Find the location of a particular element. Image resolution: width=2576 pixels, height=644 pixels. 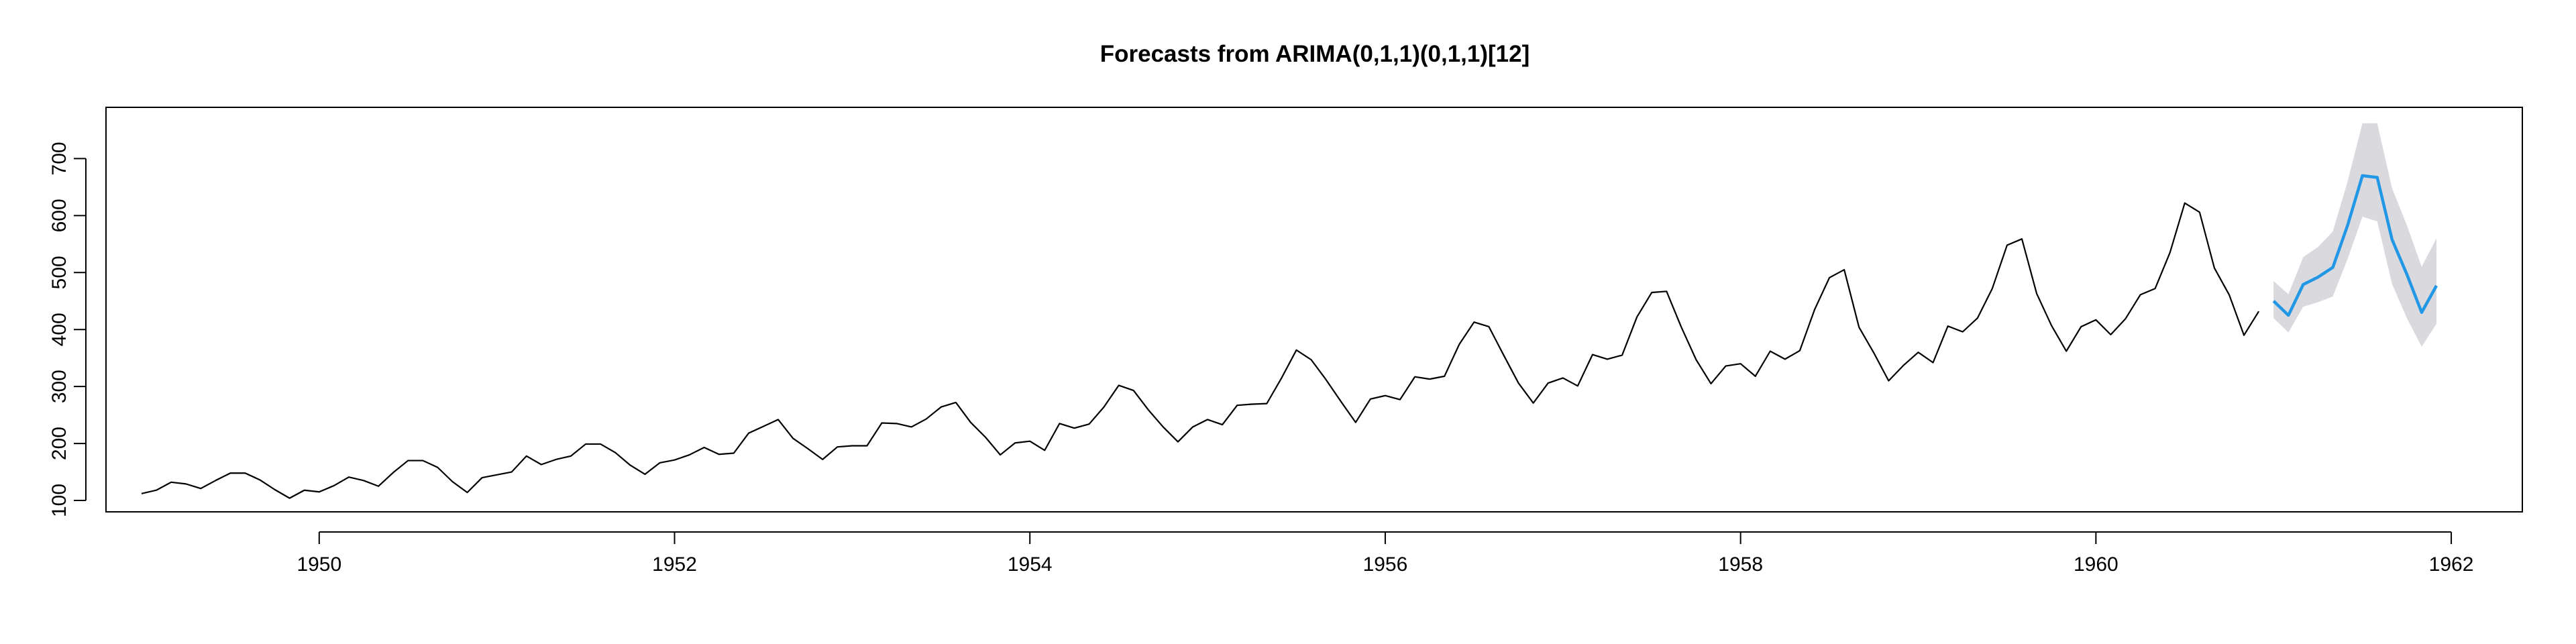

x-tick-label: 1952 is located at coordinates (674, 564).